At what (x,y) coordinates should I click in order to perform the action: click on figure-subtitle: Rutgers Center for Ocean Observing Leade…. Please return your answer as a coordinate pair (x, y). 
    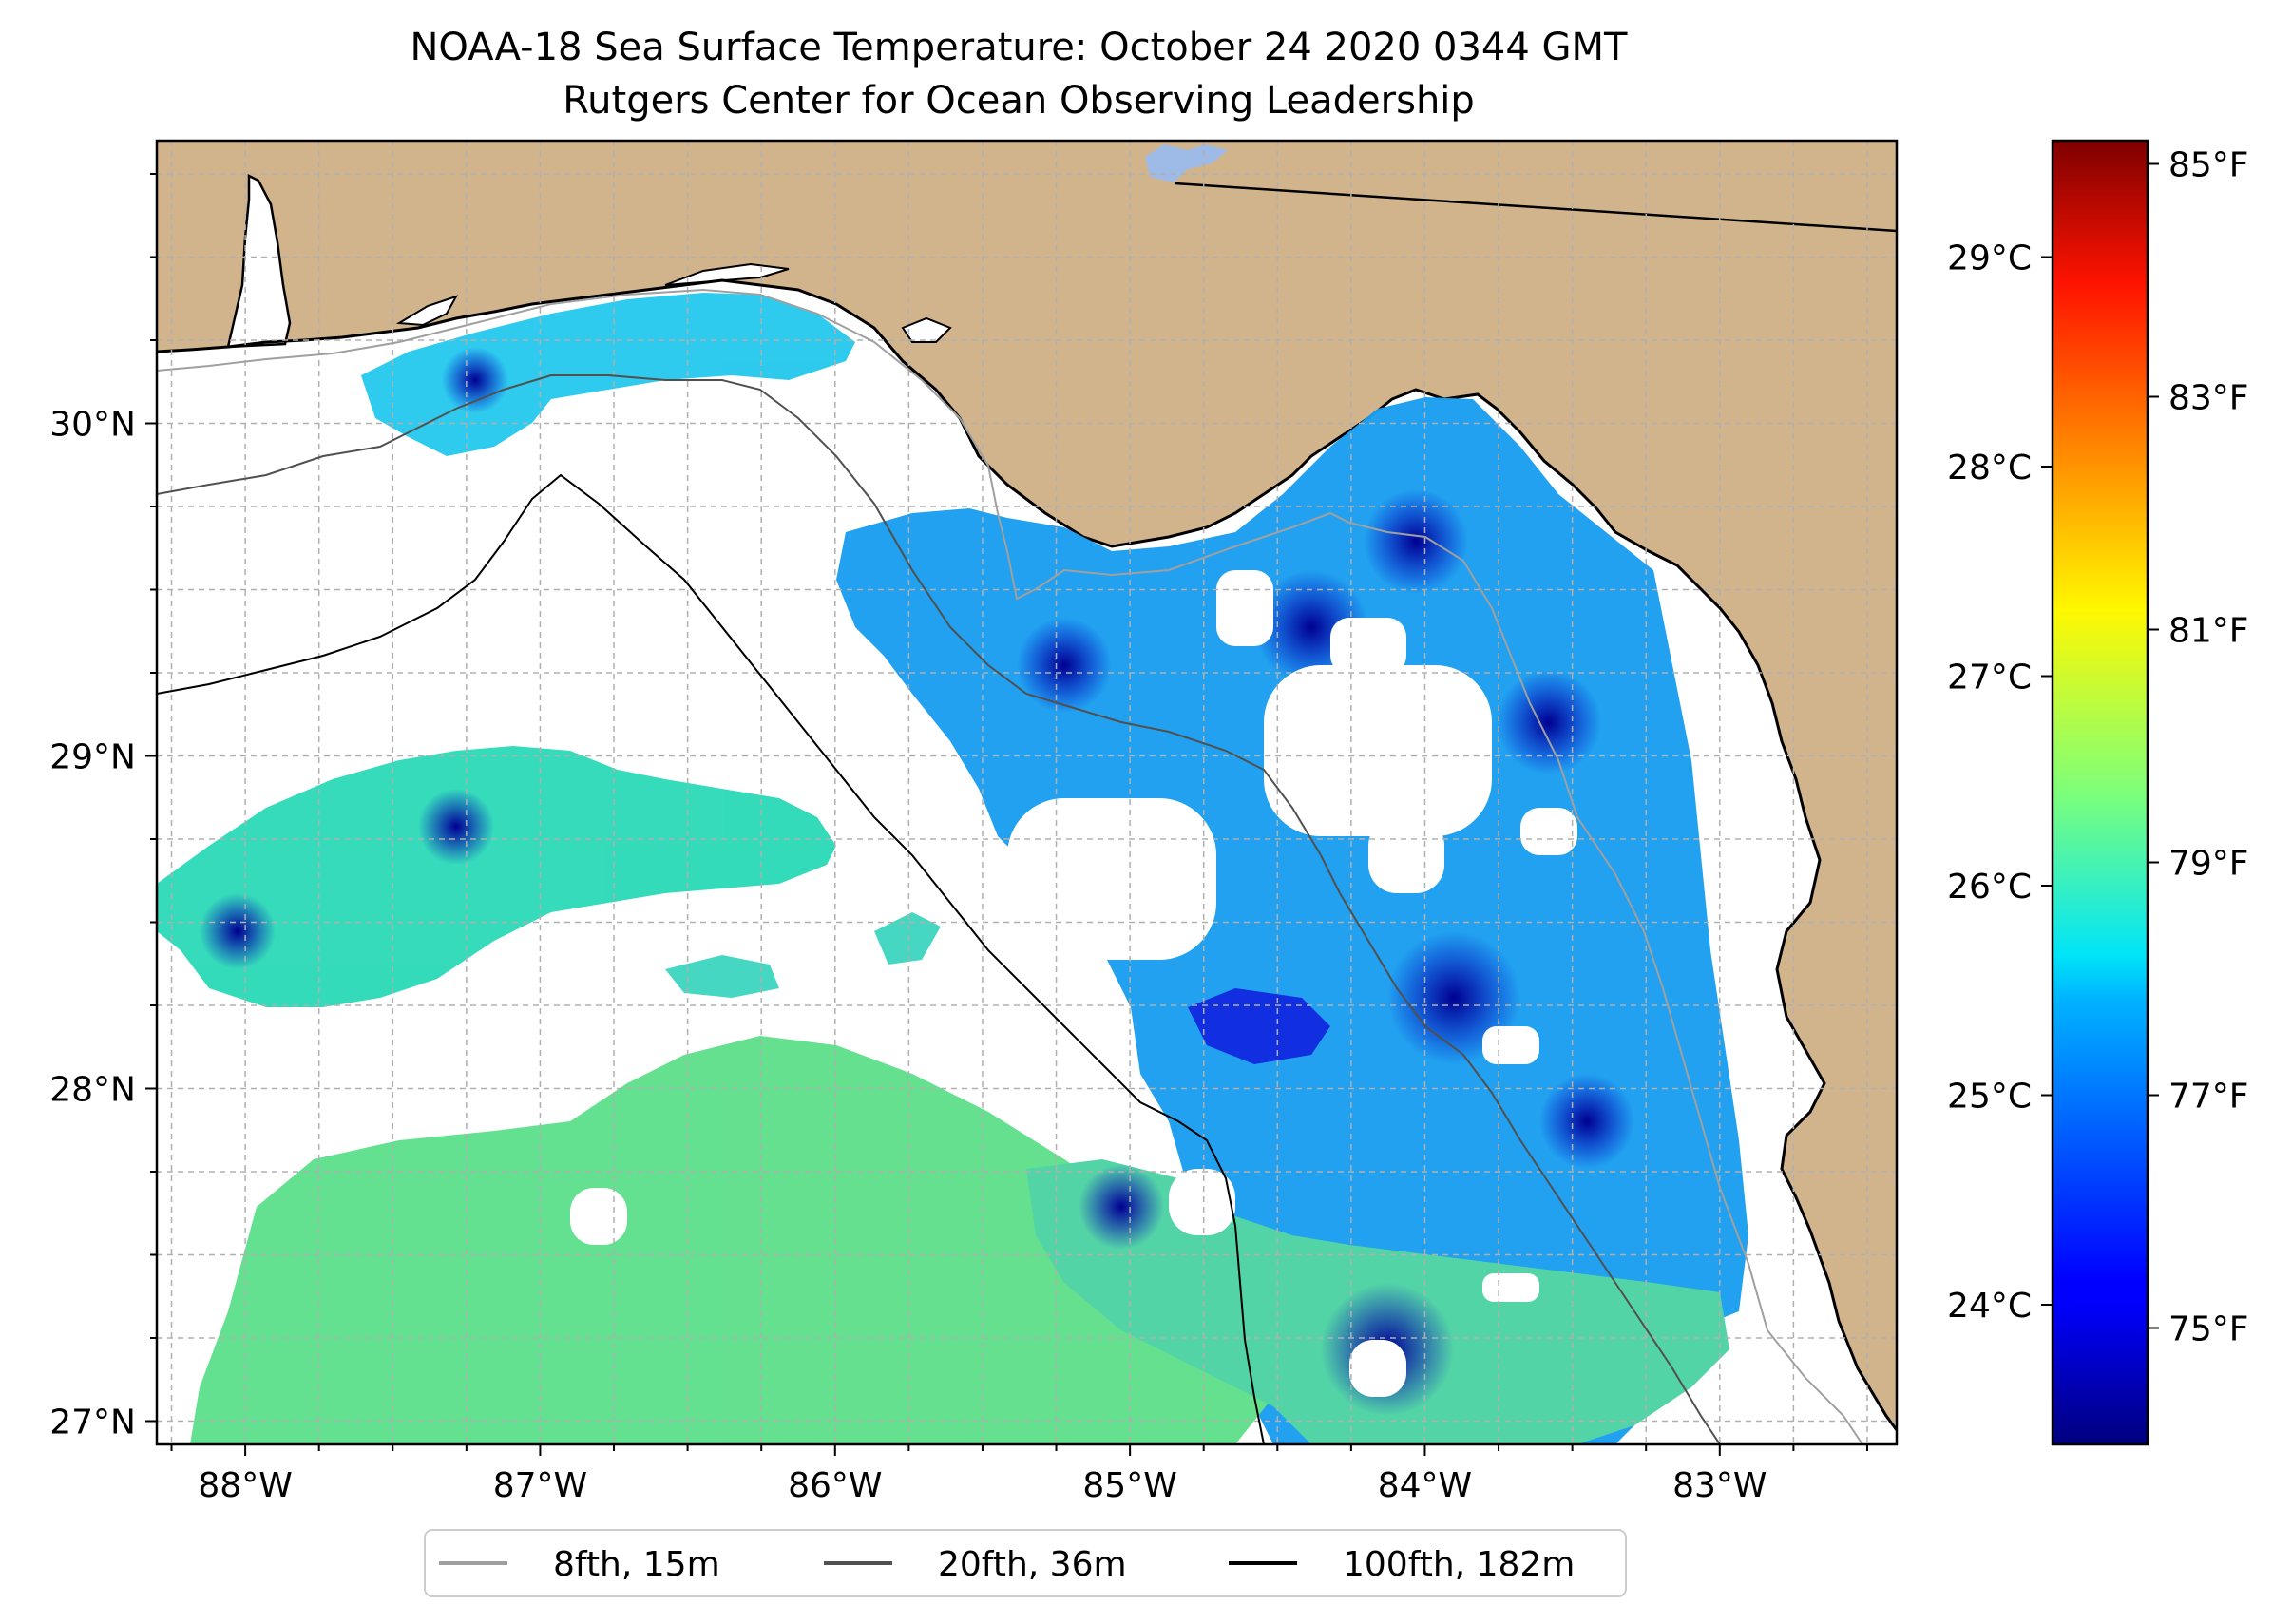
    Looking at the image, I should click on (1019, 101).